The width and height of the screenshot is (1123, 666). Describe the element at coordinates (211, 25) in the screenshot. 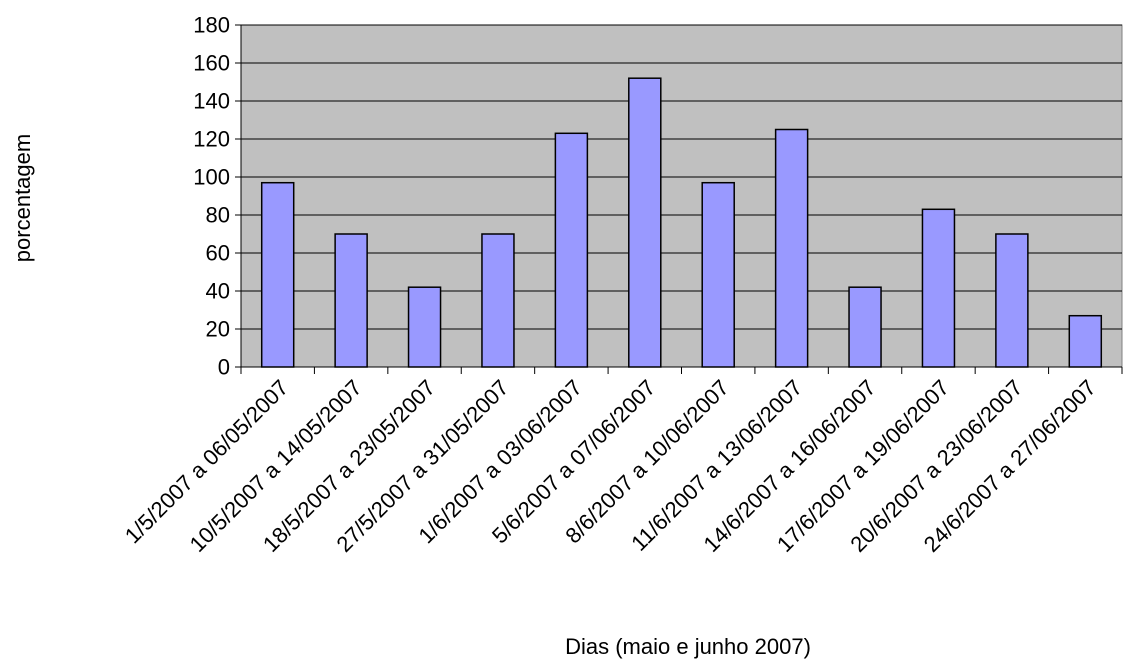

I see `y-tick-label: 180` at that location.